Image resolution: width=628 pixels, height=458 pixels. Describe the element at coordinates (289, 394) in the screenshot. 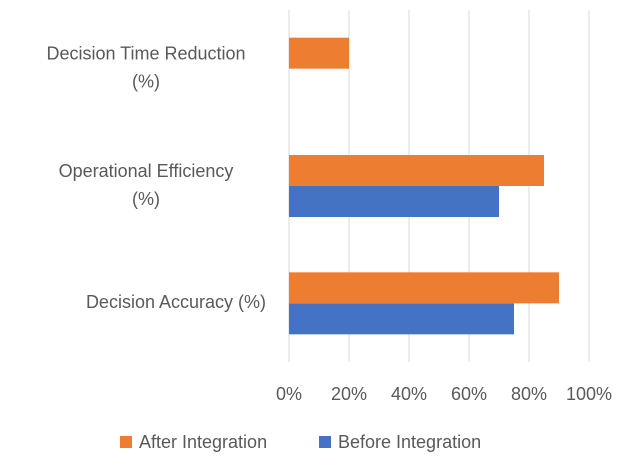

I see `x-tick-label: 0%` at that location.